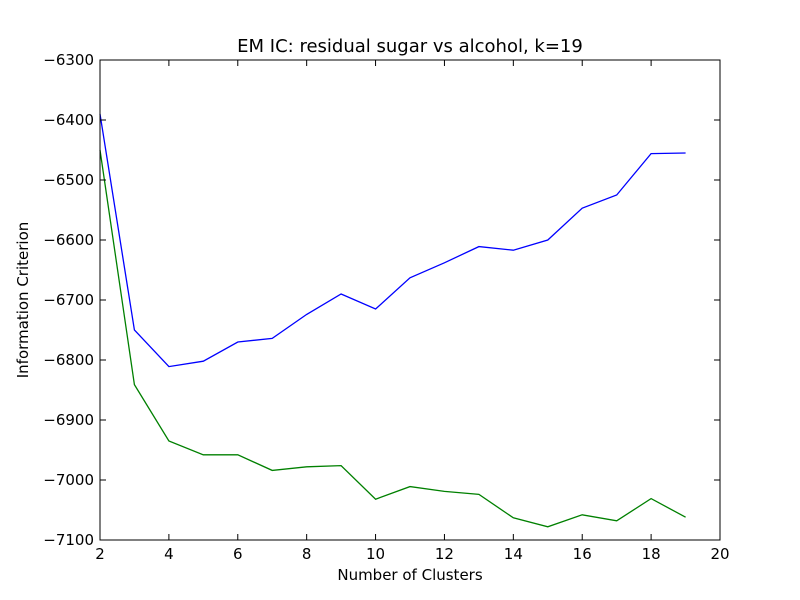 The height and width of the screenshot is (600, 800). Describe the element at coordinates (100, 554) in the screenshot. I see `x-tick-label: 2` at that location.